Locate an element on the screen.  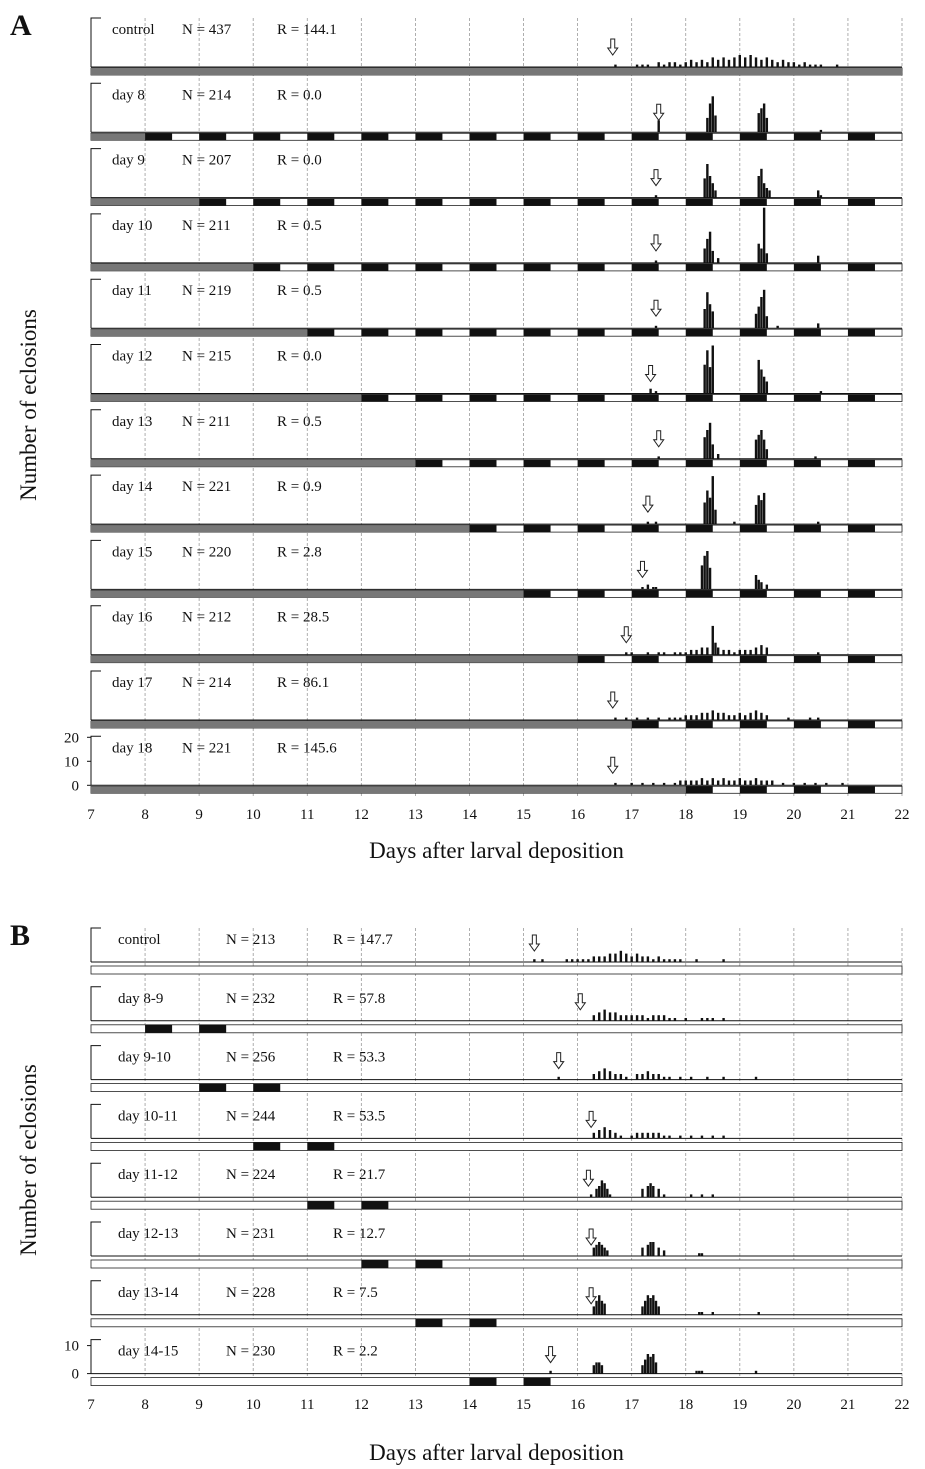
x-axis-title: Days after larval deposition is located at coordinates (496, 1452).